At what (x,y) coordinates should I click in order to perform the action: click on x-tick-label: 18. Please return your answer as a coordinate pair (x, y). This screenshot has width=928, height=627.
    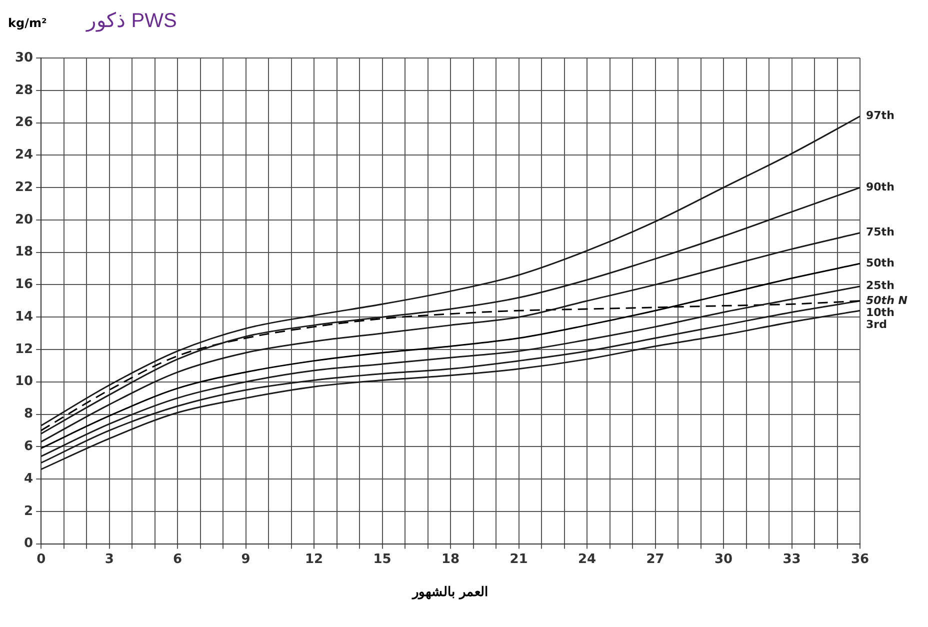
    Looking at the image, I should click on (451, 559).